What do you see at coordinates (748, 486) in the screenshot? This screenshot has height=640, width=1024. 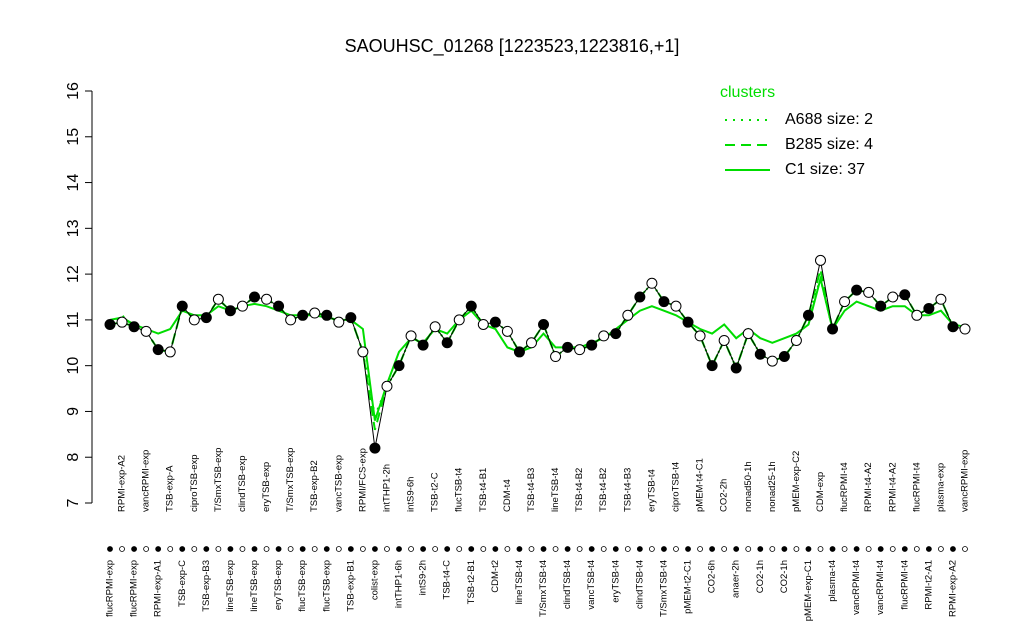 I see `x-tick-label: nonad50-1h` at bounding box center [748, 486].